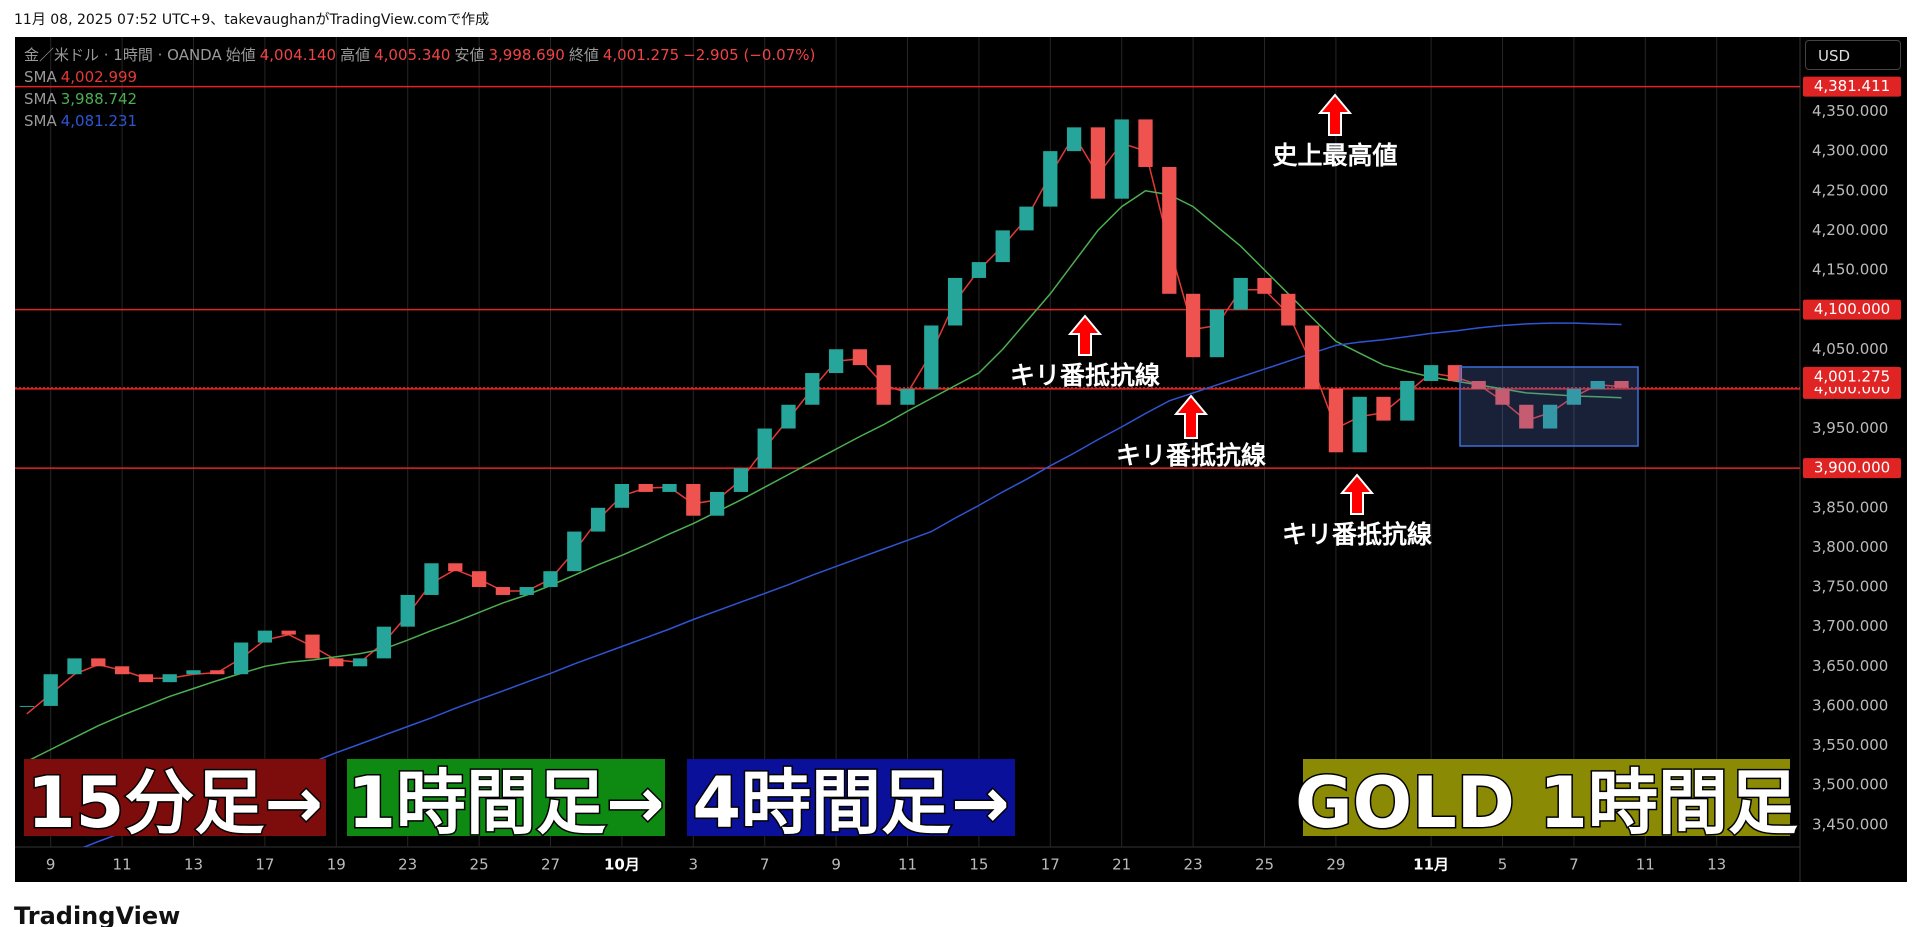  I want to click on x-tick-label: 25, so click(479, 865).